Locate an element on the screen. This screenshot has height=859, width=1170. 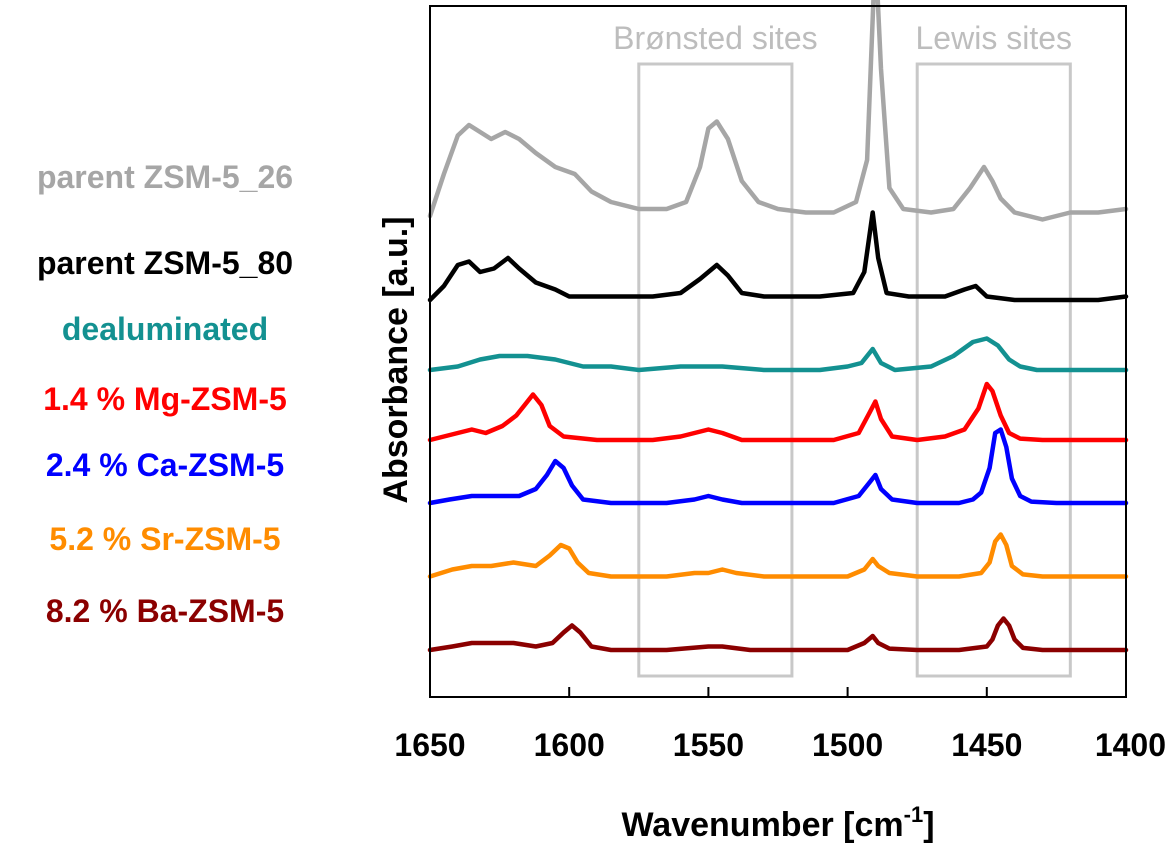
legend-entry-4: 2.4 % Ca-ZSM-5 is located at coordinates (165, 465).